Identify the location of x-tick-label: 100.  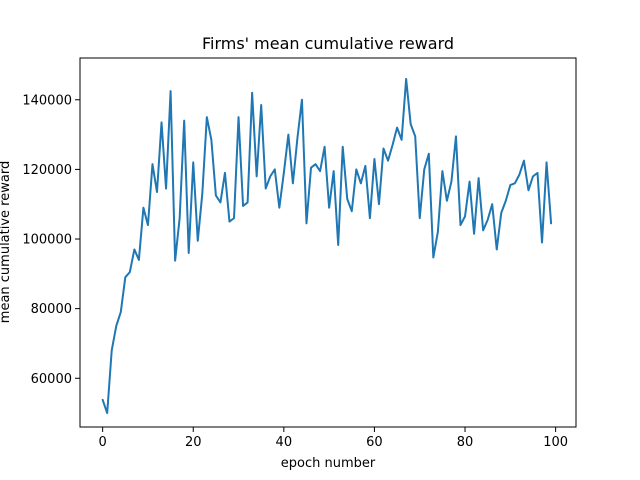
(555, 442).